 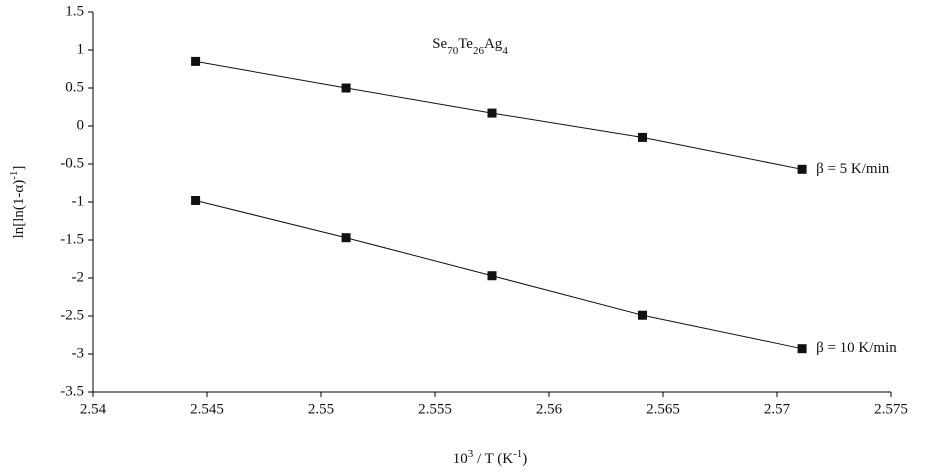 I want to click on x-axis-label-part: -1, so click(x=517, y=454).